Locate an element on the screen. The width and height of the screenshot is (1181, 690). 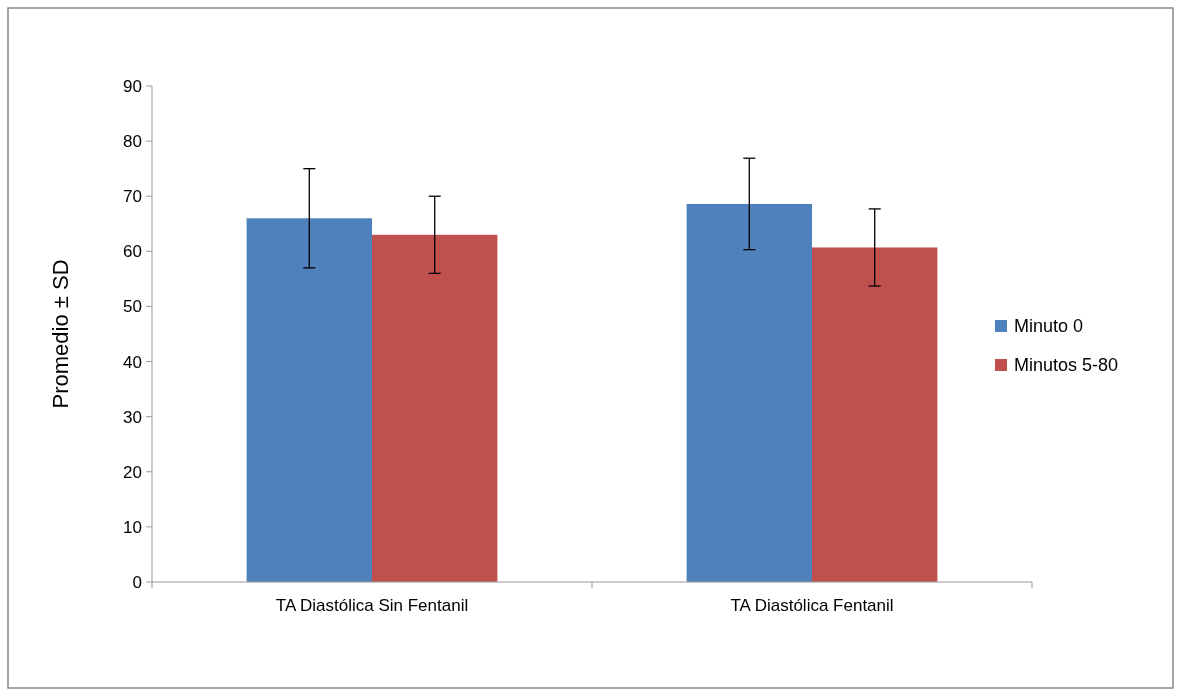
y-tick-label: 0 is located at coordinates (137, 582).